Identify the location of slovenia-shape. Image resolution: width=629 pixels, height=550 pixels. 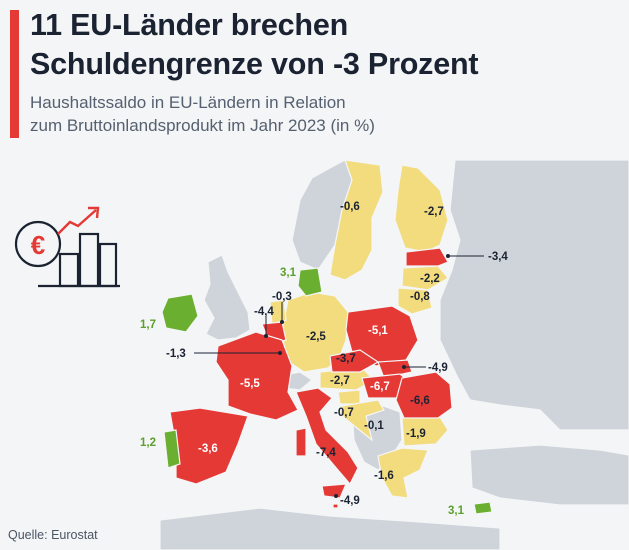
(349, 397).